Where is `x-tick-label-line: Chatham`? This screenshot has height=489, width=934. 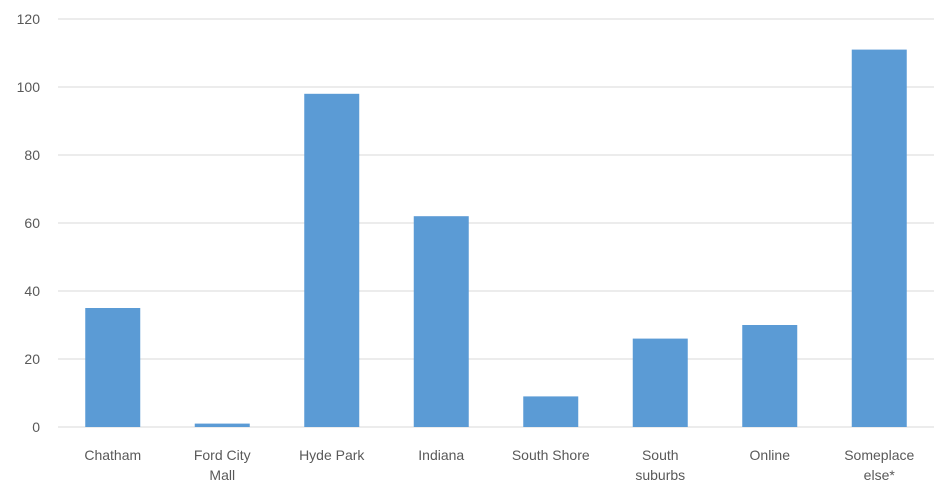 x-tick-label-line: Chatham is located at coordinates (112, 455).